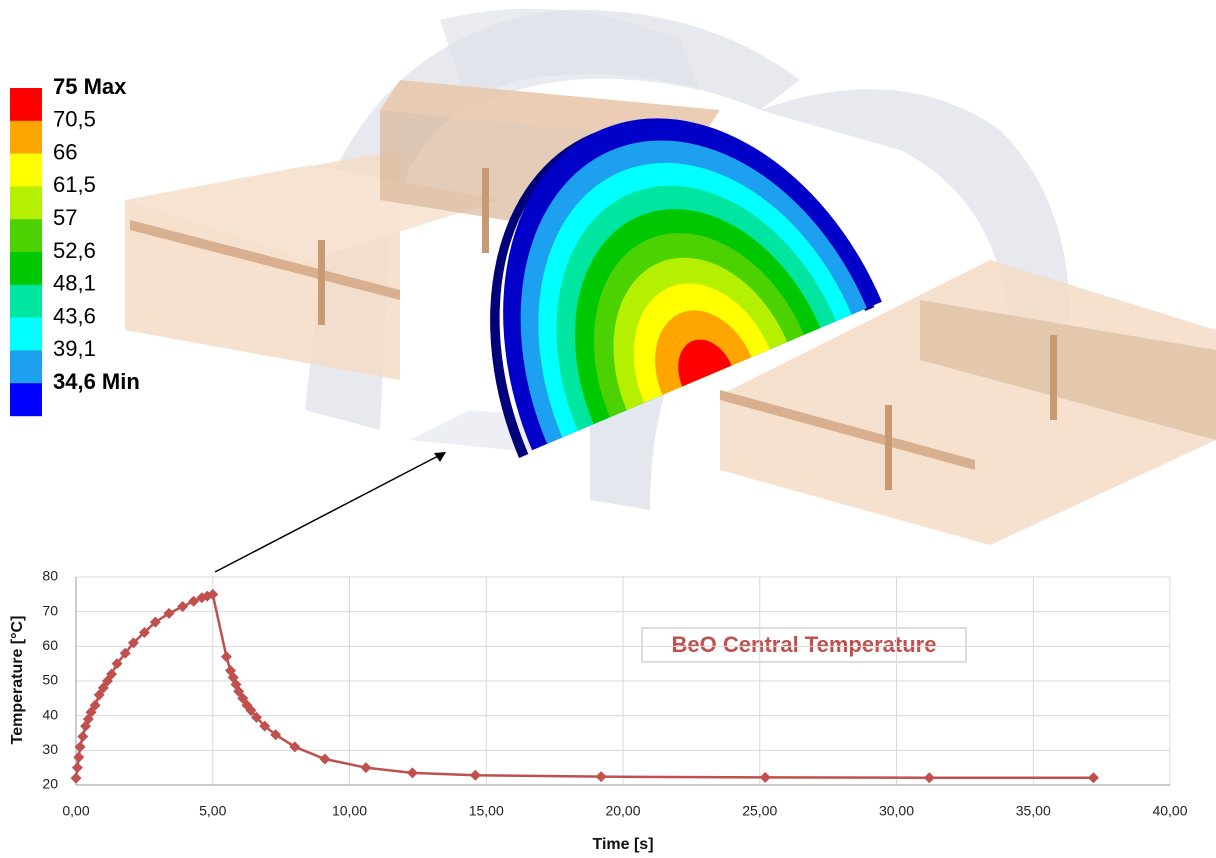 The height and width of the screenshot is (858, 1216). I want to click on y-tick-label: 70, so click(50, 610).